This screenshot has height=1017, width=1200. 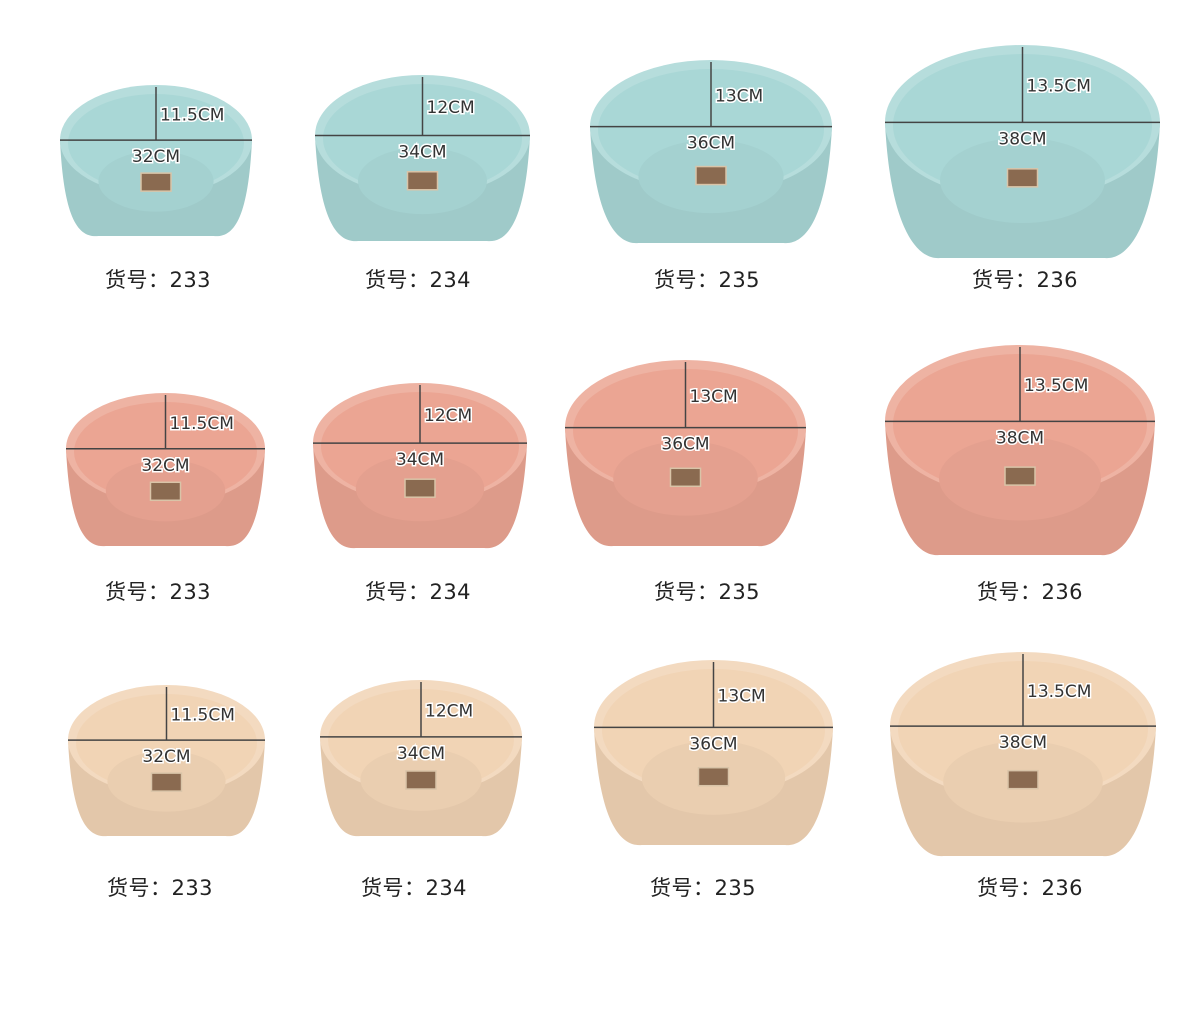 I want to click on bowl-blue-236: 13.5CM 38CM, so click(x=1022, y=152).